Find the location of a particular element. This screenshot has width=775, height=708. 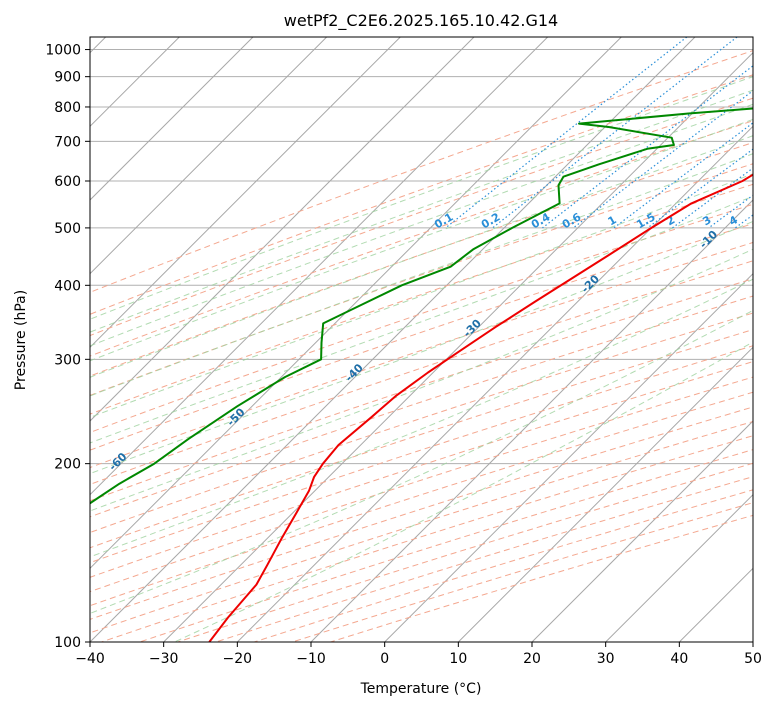

y-tick-label: 400 is located at coordinates (67, 286).